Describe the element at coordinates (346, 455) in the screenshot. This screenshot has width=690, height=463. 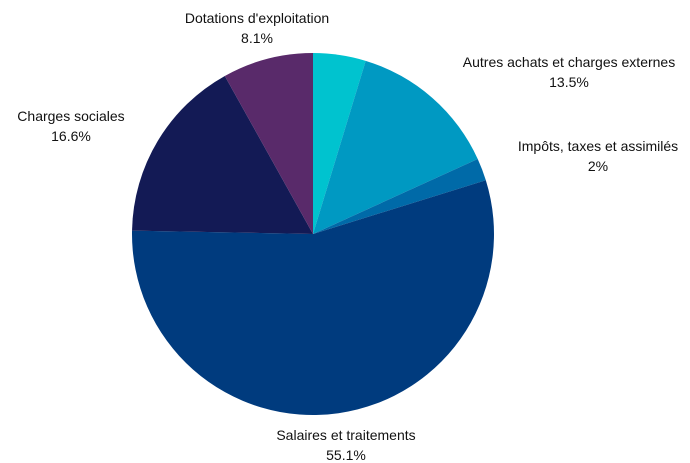
I see `slice-percent-3: 55.1%` at that location.